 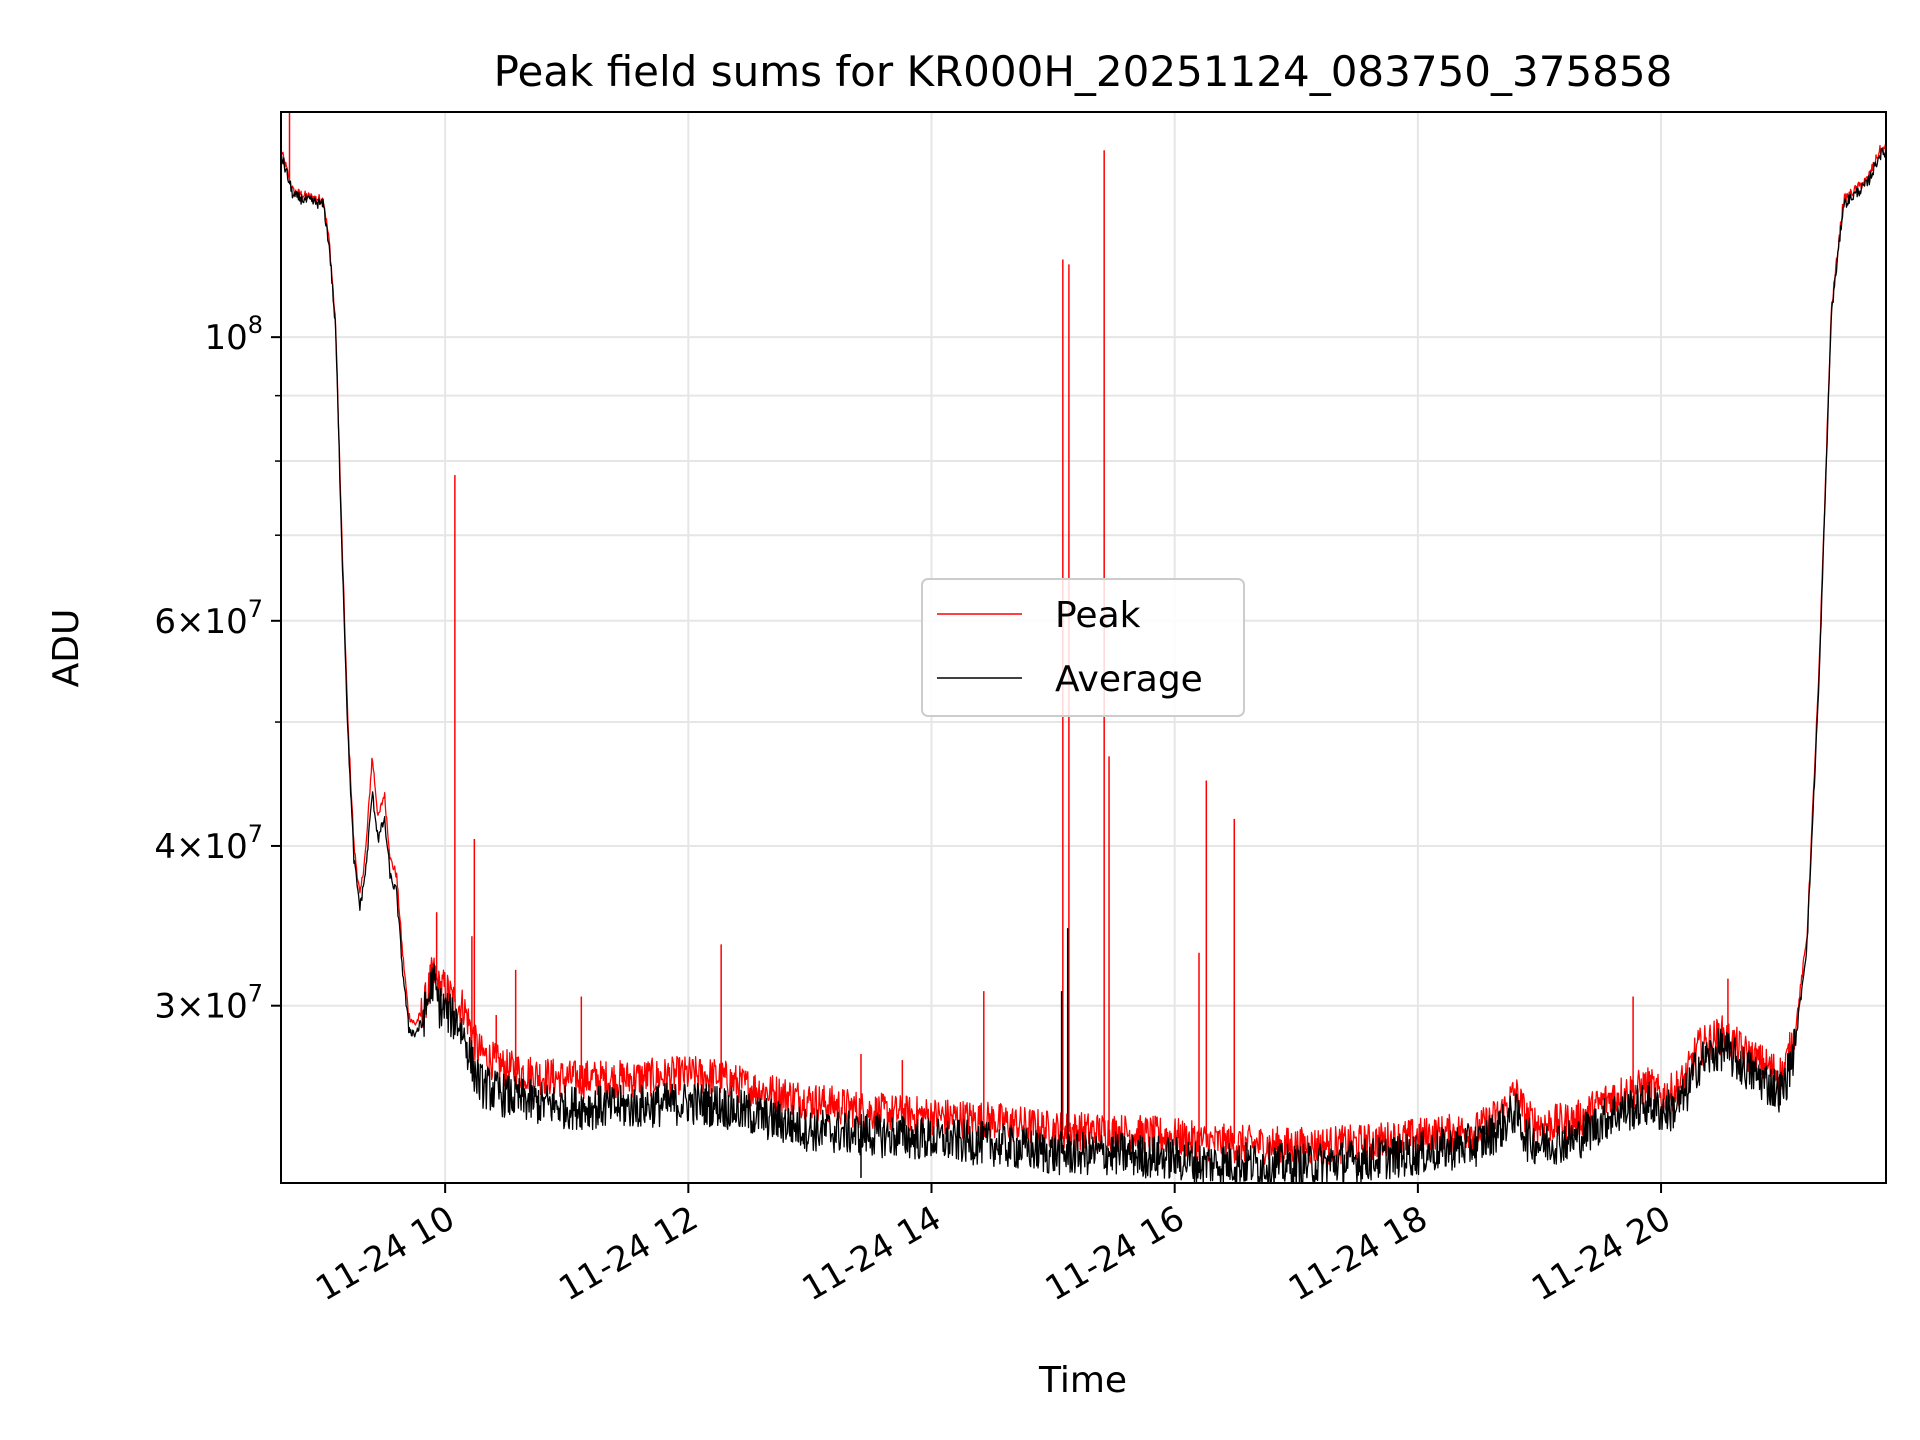 What do you see at coordinates (1129, 679) in the screenshot?
I see `legend-label-average: Average` at bounding box center [1129, 679].